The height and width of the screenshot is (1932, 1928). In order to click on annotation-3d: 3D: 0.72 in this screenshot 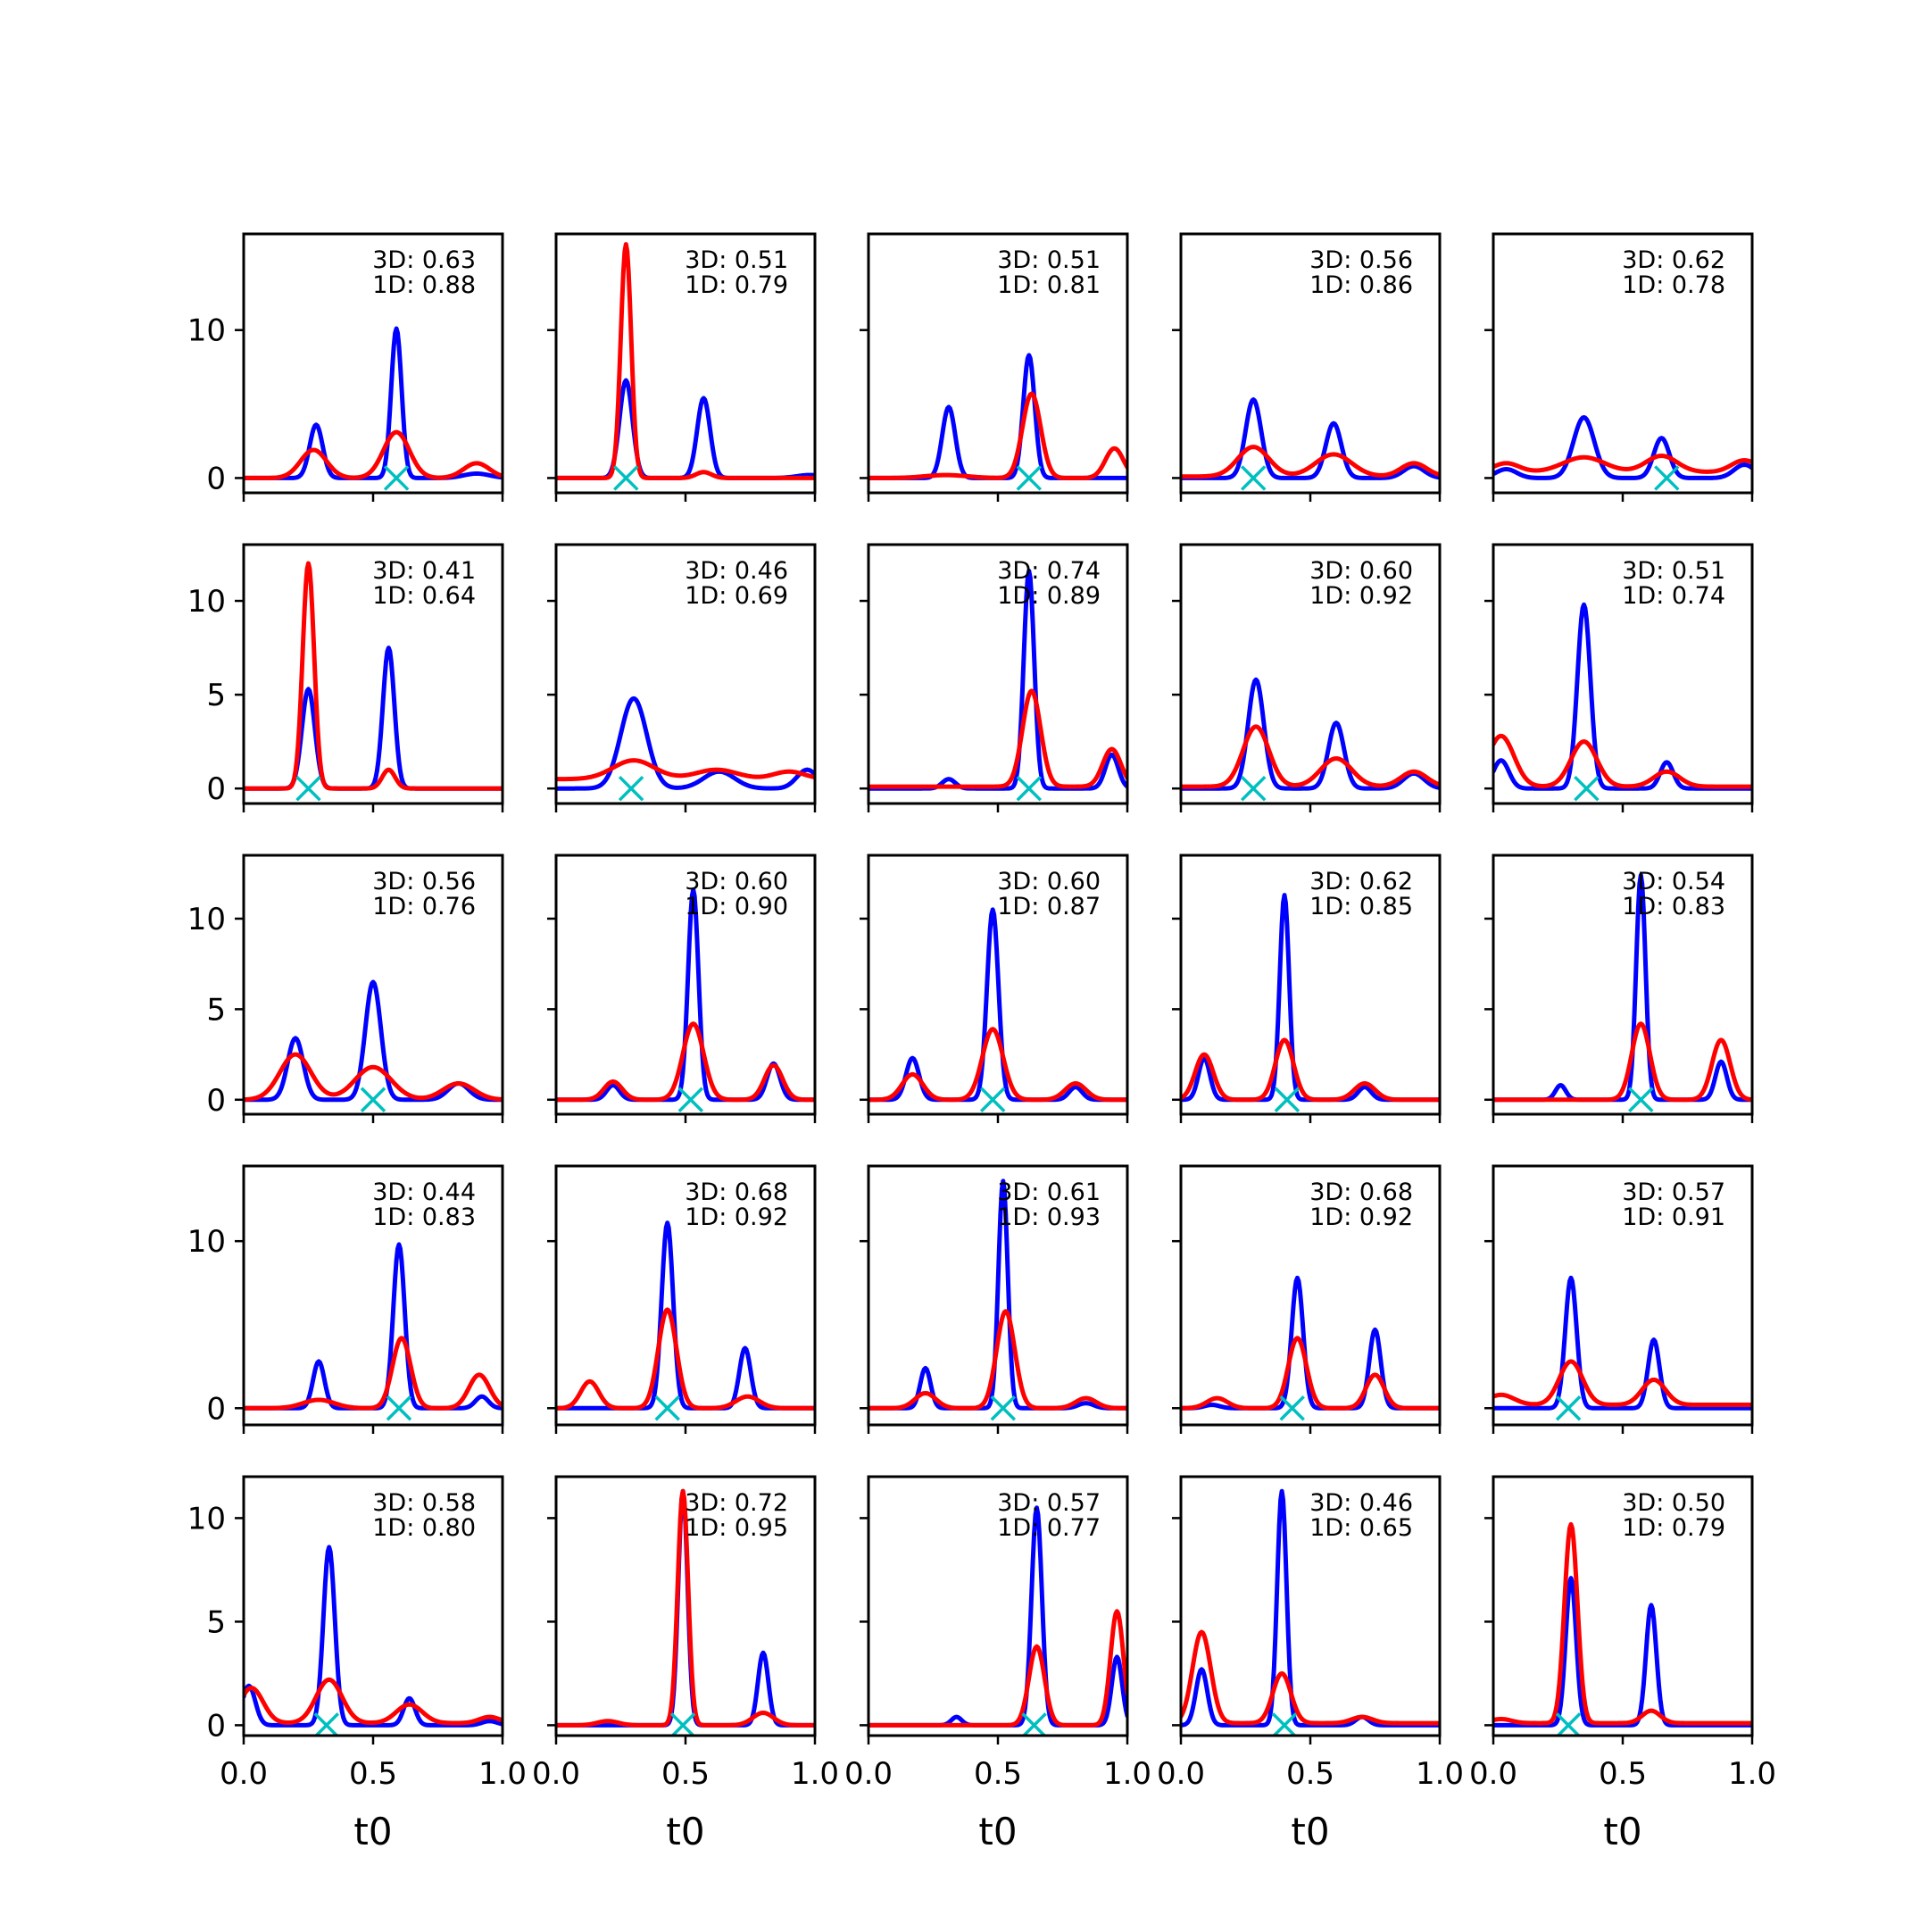, I will do `click(736, 1503)`.